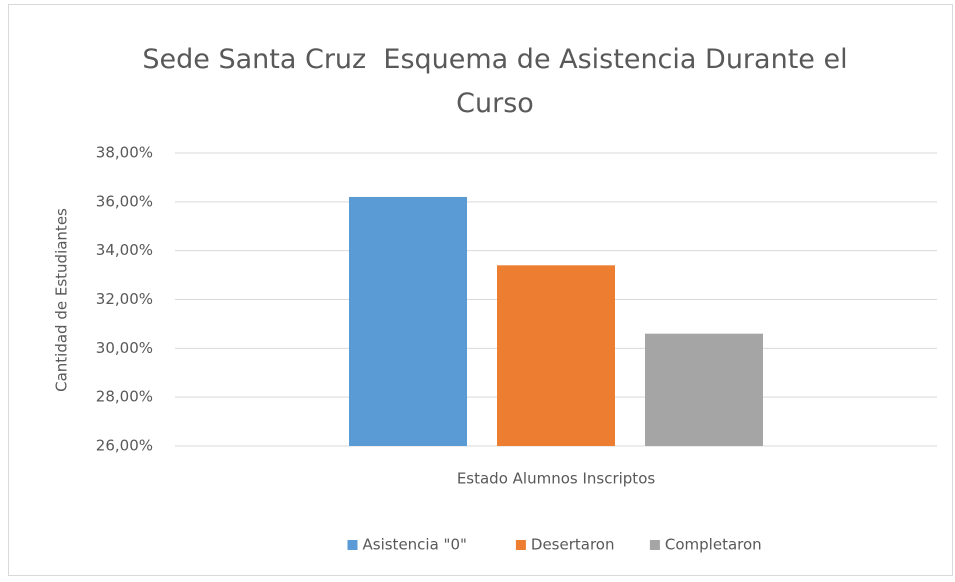  I want to click on y-tick-label: 34,00%, so click(124, 250).